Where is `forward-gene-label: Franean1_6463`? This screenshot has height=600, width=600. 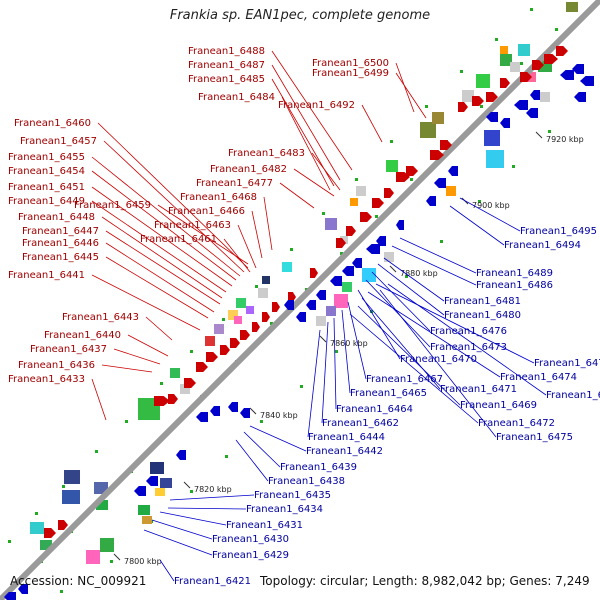 forward-gene-label: Franean1_6463 is located at coordinates (192, 225).